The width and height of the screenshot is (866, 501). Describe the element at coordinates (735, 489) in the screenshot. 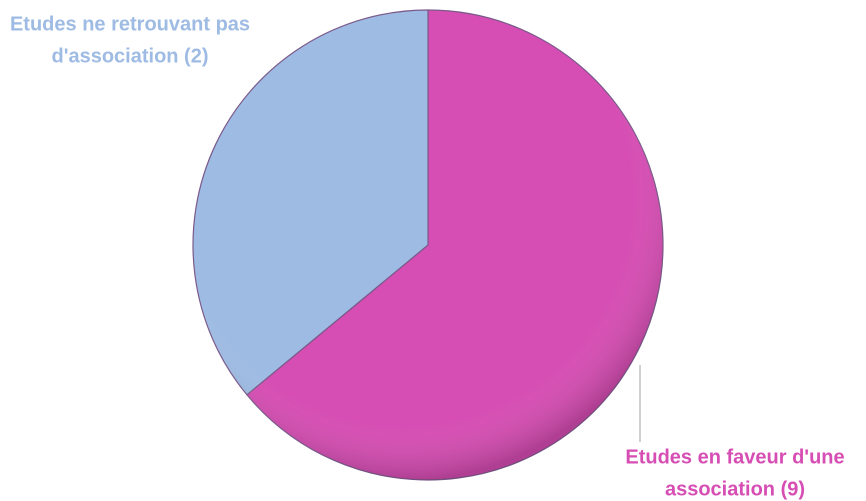

I see `slice-label: association (9)` at that location.